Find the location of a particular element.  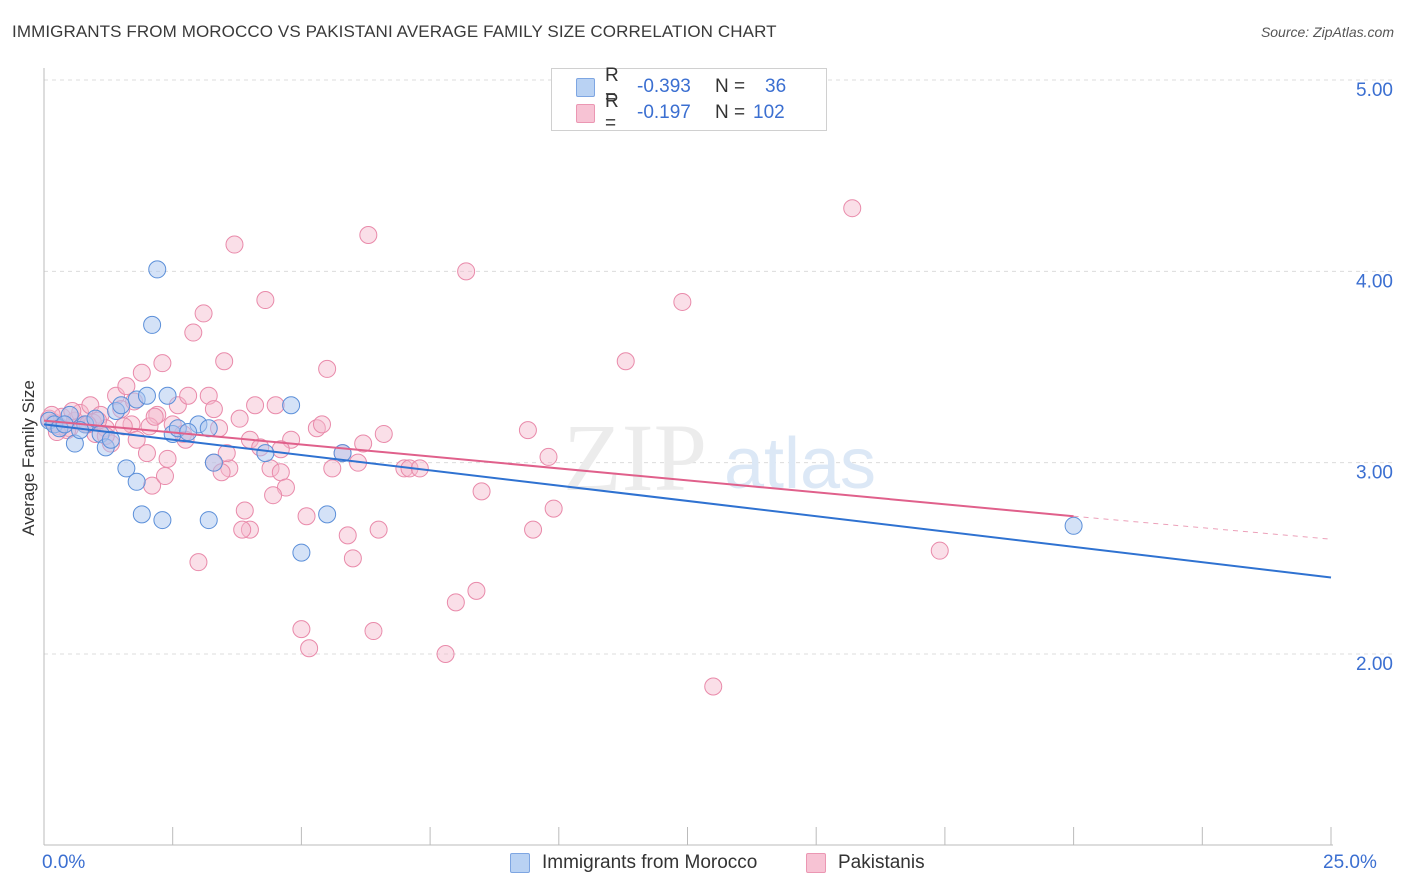

legend-label: Pakistanis is located at coordinates (881, 862).